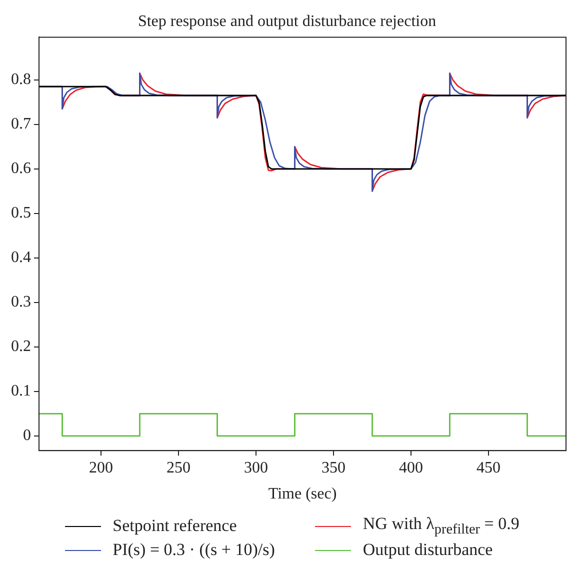 The height and width of the screenshot is (586, 584). What do you see at coordinates (21, 124) in the screenshot?
I see `y-tick-label: 0.7` at bounding box center [21, 124].